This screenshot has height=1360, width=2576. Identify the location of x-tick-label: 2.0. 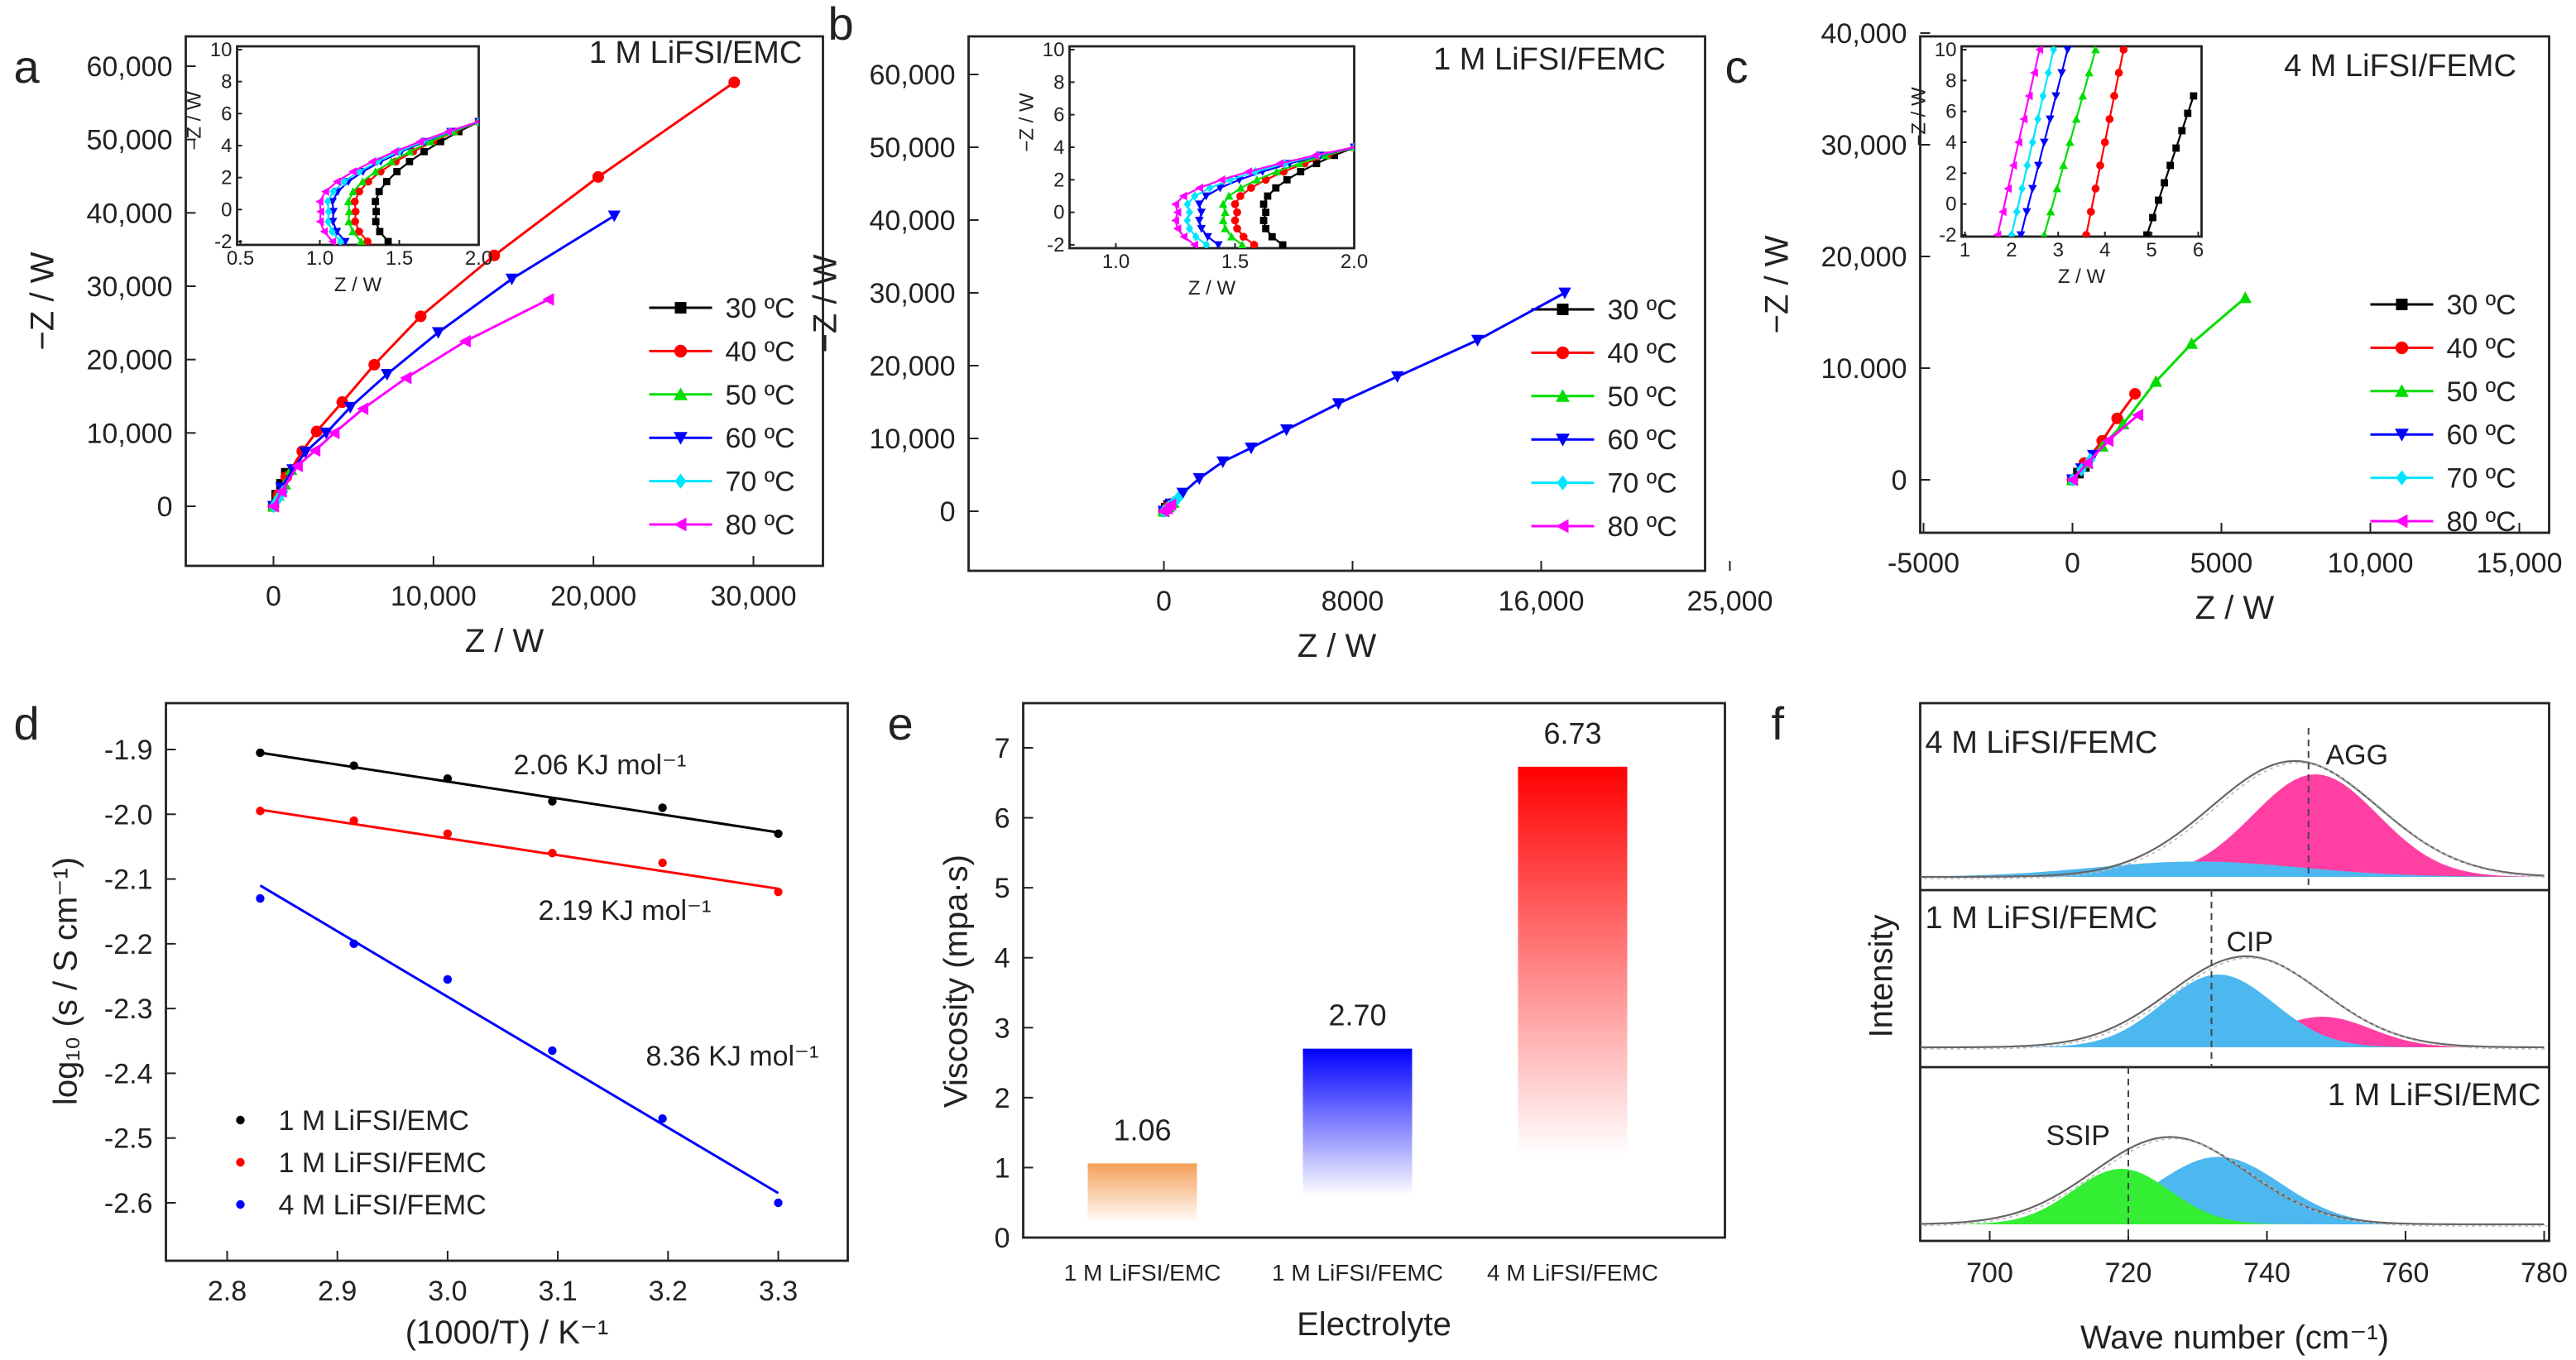
(1354, 262).